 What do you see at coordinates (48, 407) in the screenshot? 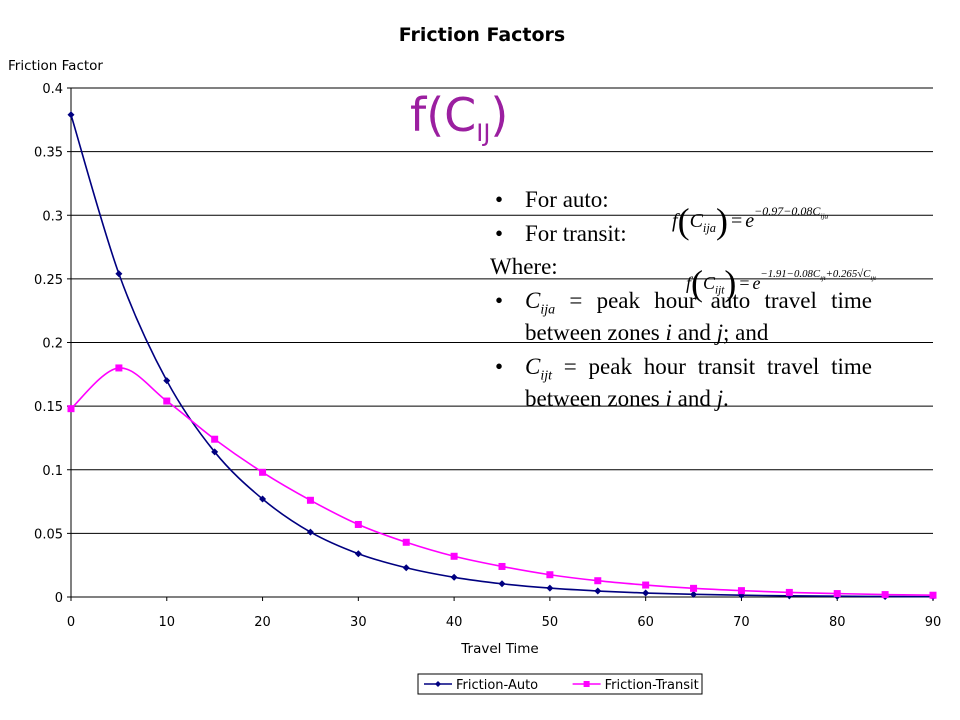
I see `y-tick-label: 0.15` at bounding box center [48, 407].